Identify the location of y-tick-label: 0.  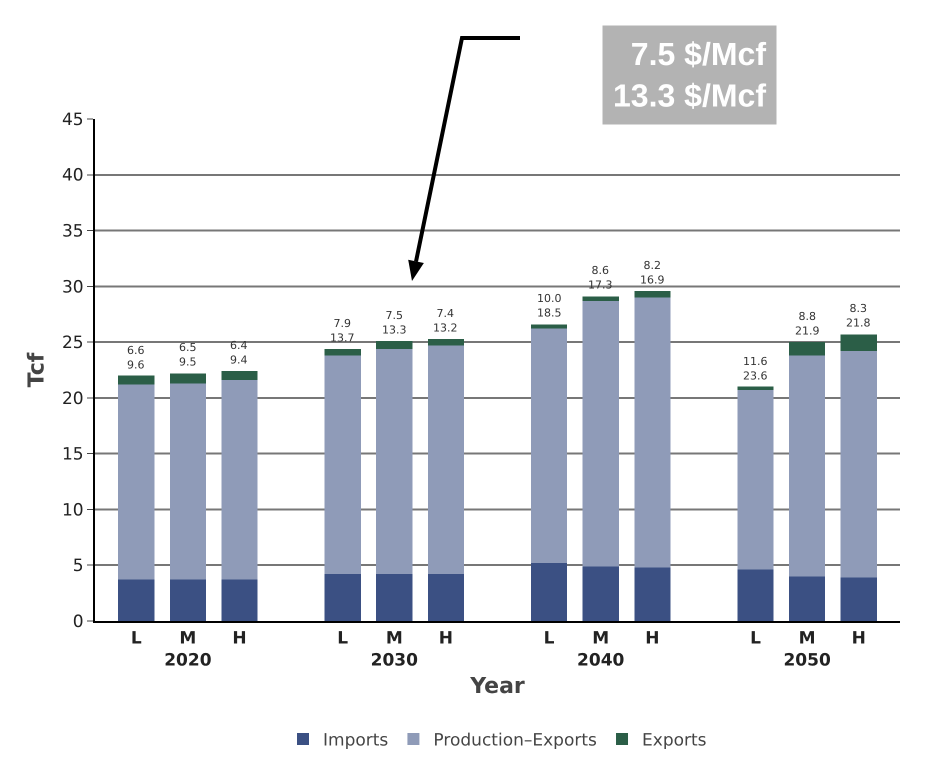
(78, 622).